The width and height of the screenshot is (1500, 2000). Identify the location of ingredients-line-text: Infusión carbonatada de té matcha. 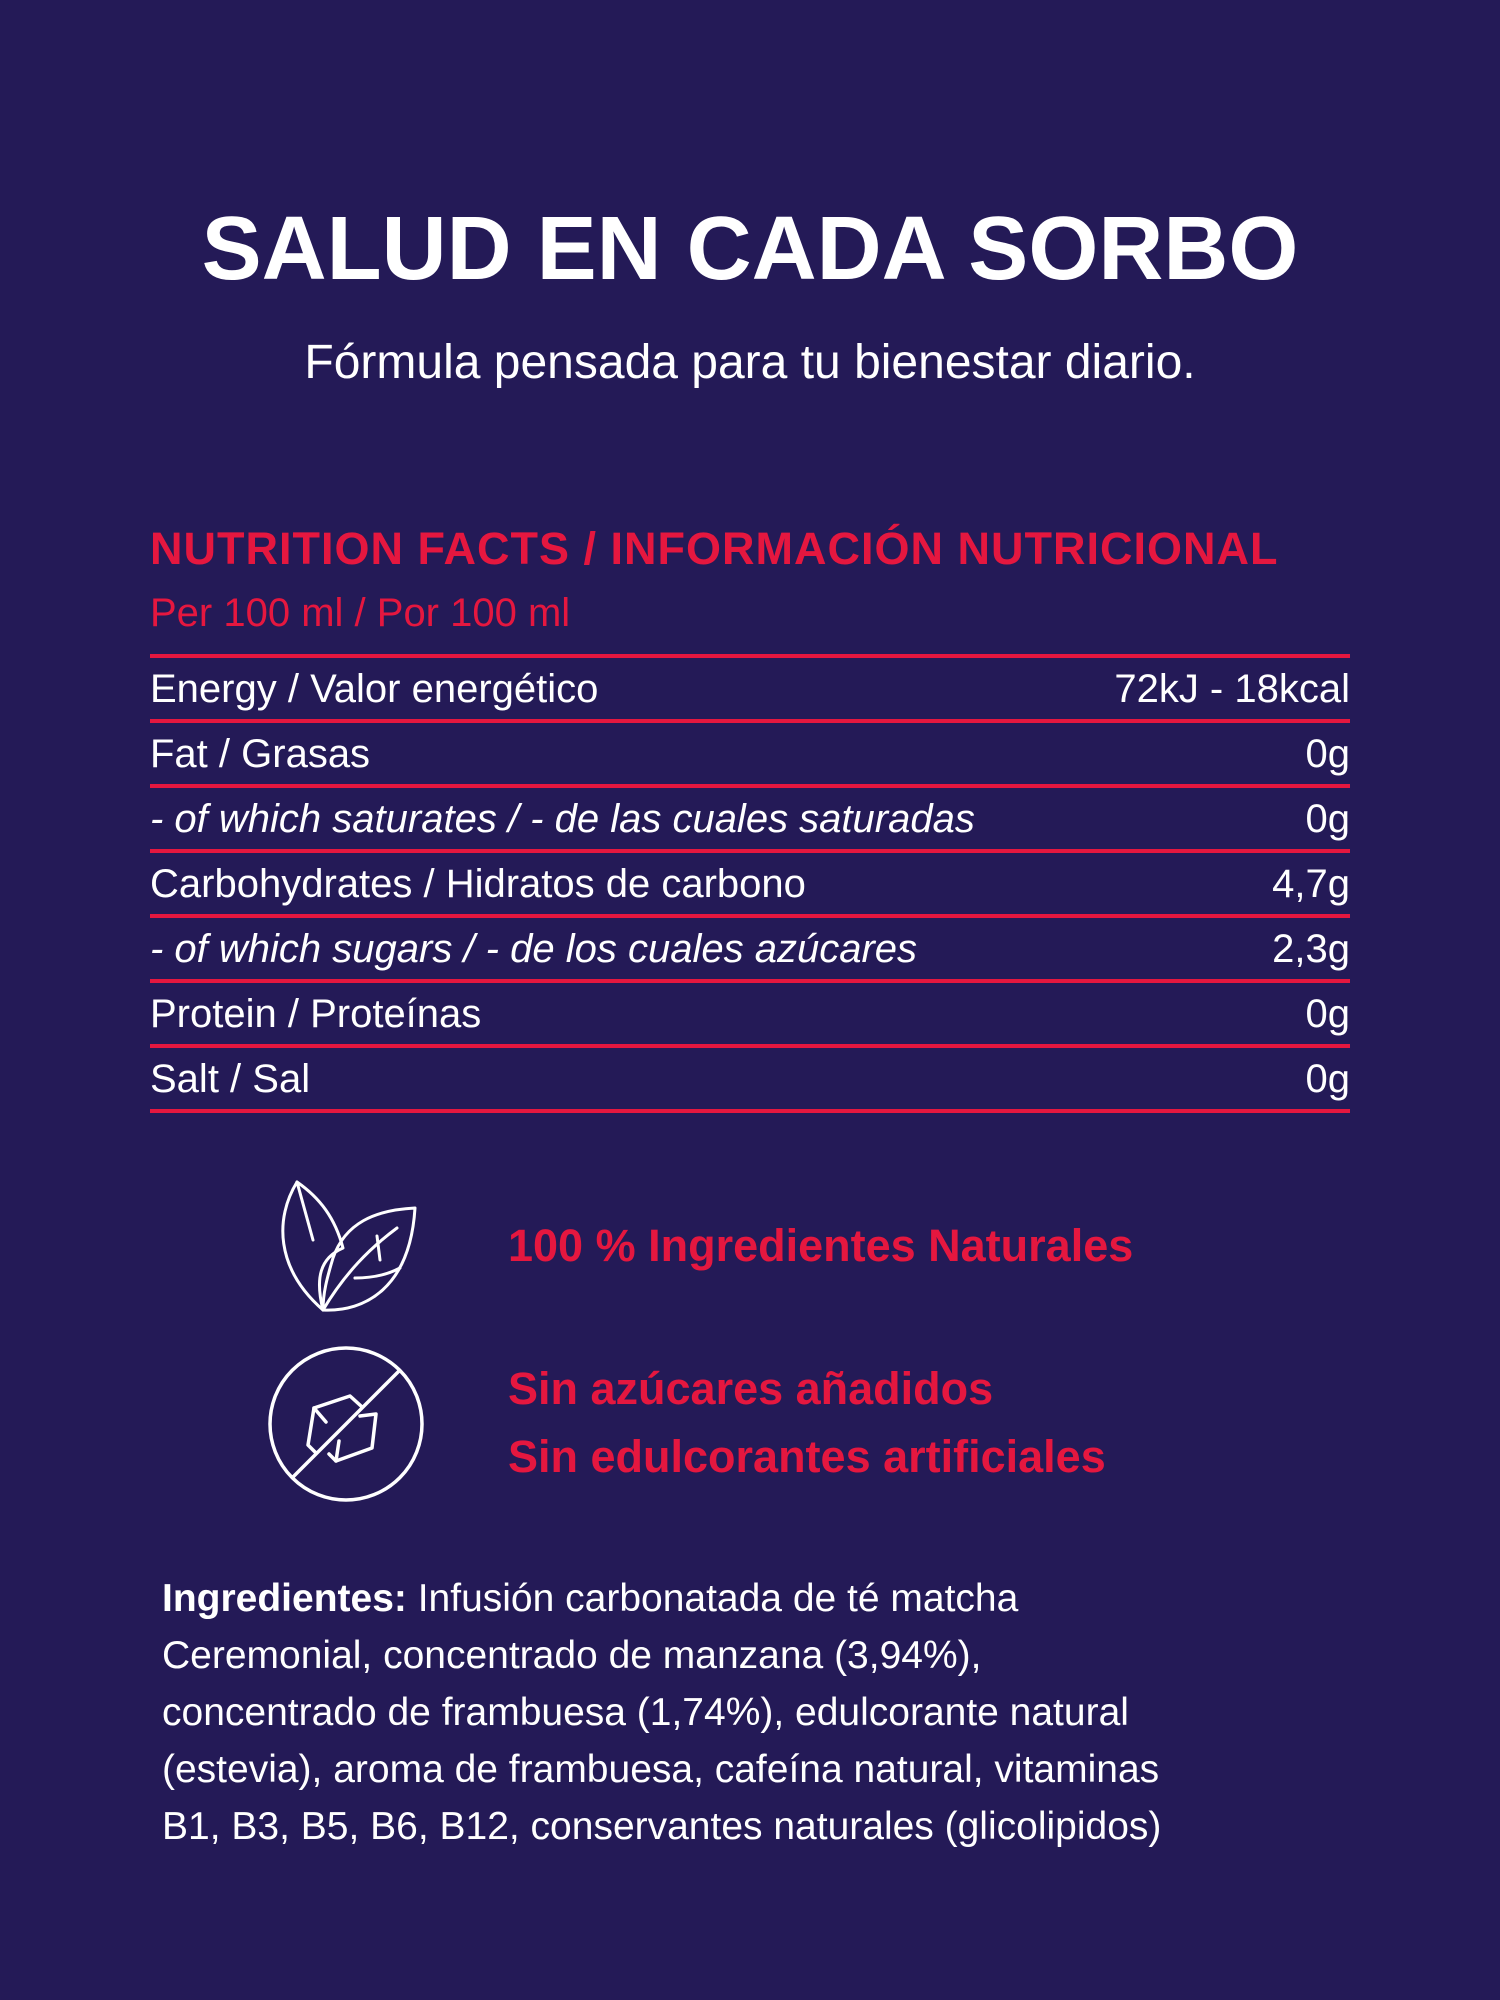
(712, 1598).